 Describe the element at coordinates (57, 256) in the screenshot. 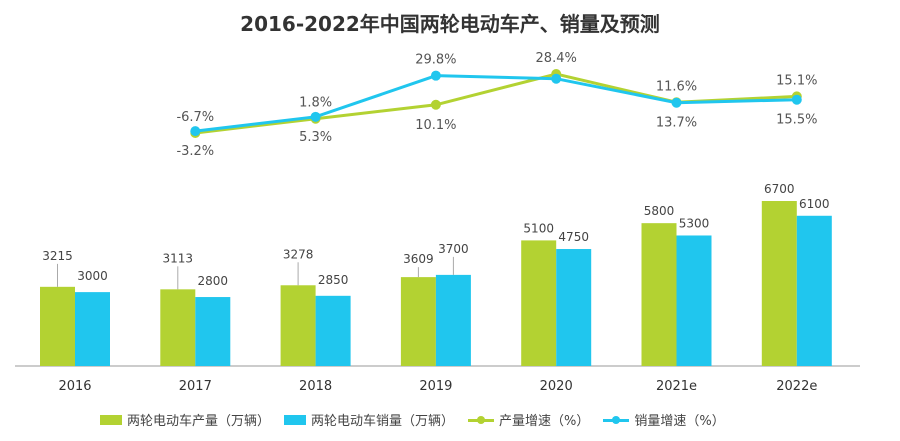

I see `data-label-production: 3215` at that location.